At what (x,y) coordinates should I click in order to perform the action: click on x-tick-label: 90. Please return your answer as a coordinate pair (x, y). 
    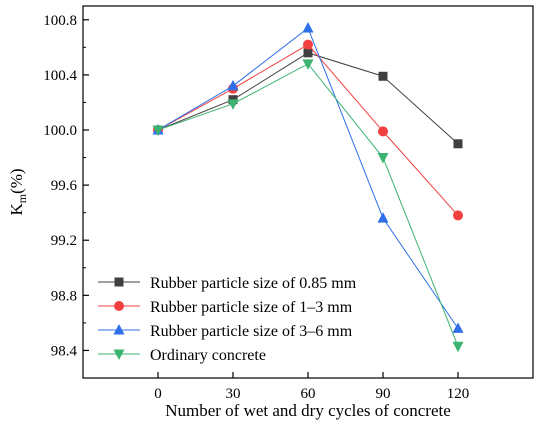
    Looking at the image, I should click on (383, 394).